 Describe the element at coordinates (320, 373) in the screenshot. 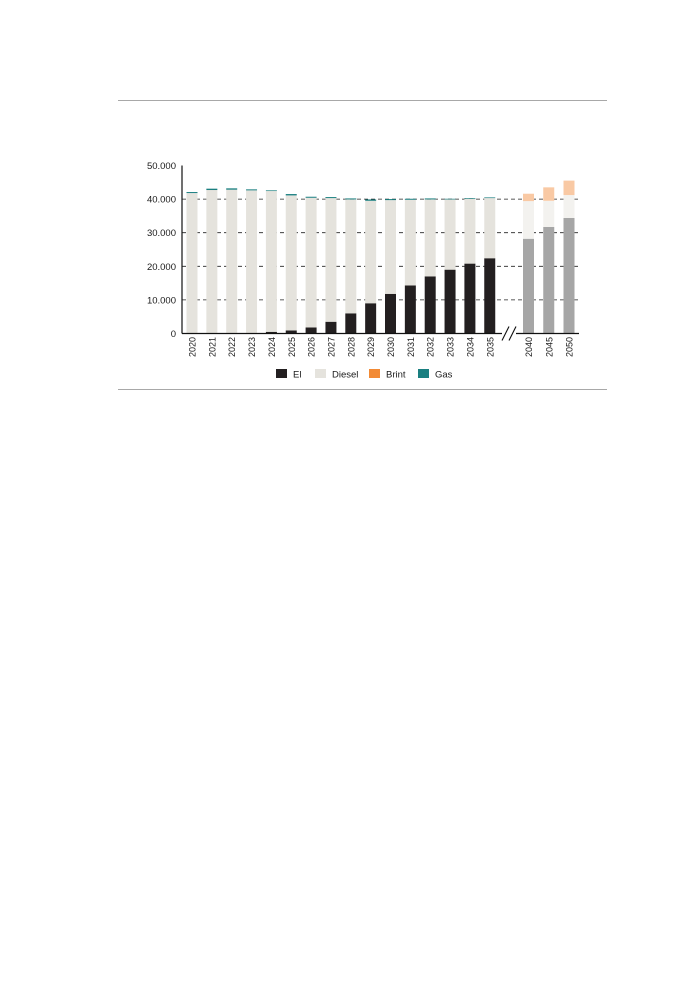

I see `legend-swatch-diesel` at that location.